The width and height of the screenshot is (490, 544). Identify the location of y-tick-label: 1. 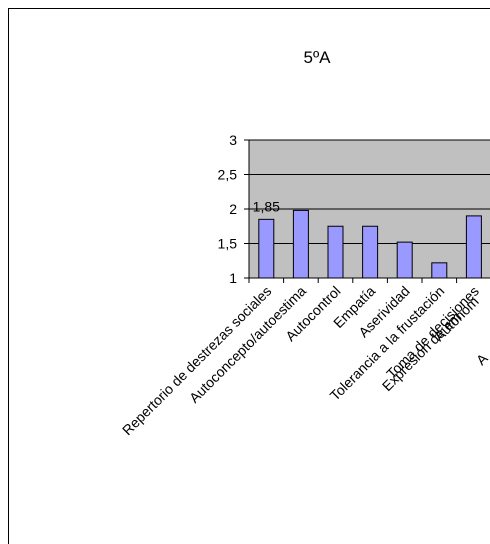
(233, 278).